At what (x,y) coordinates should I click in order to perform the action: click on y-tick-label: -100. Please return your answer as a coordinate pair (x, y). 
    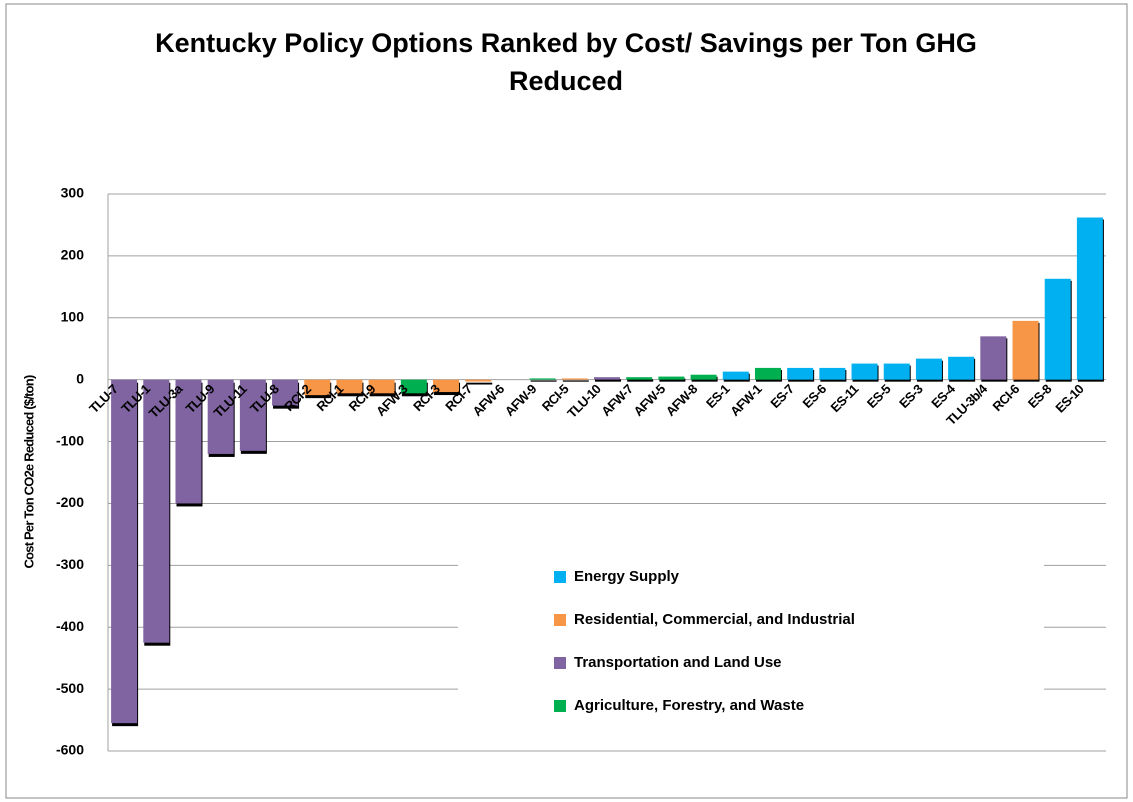
    Looking at the image, I should click on (70, 440).